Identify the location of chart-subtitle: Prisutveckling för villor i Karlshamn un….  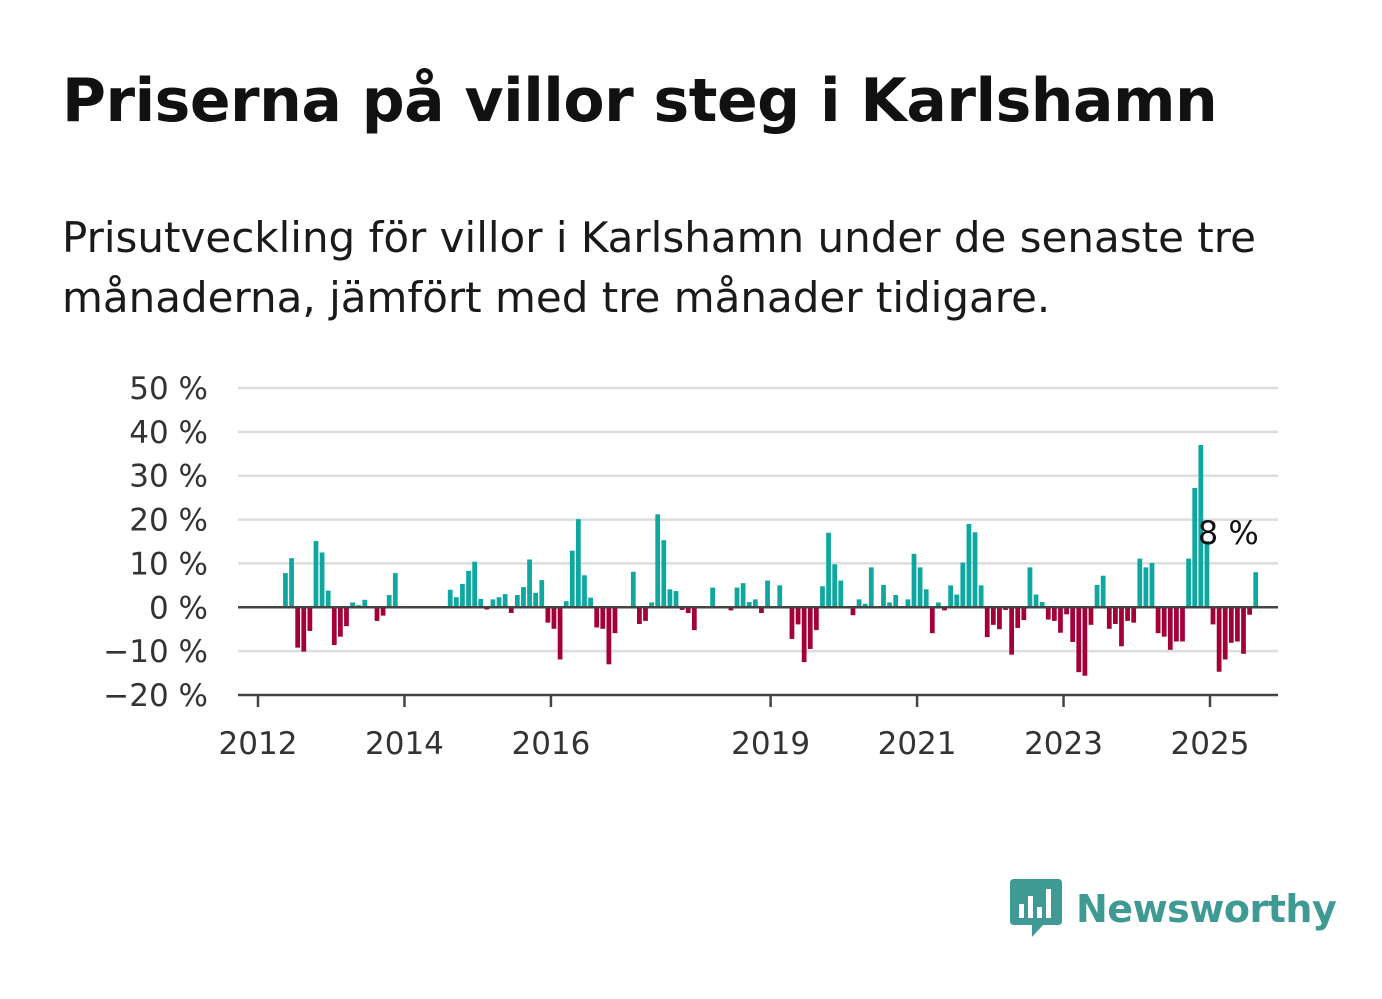
(659, 267).